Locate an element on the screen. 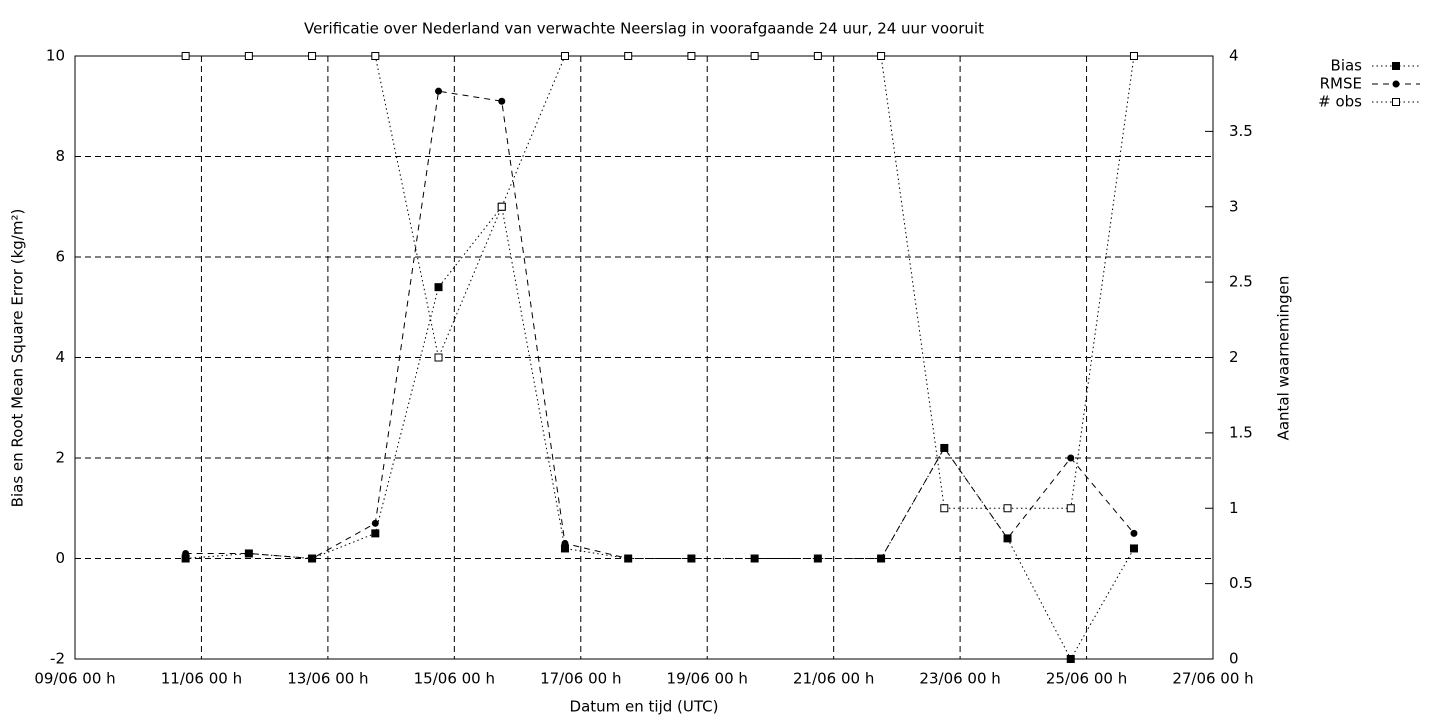  y2-tick-label: 0 is located at coordinates (1234, 659).